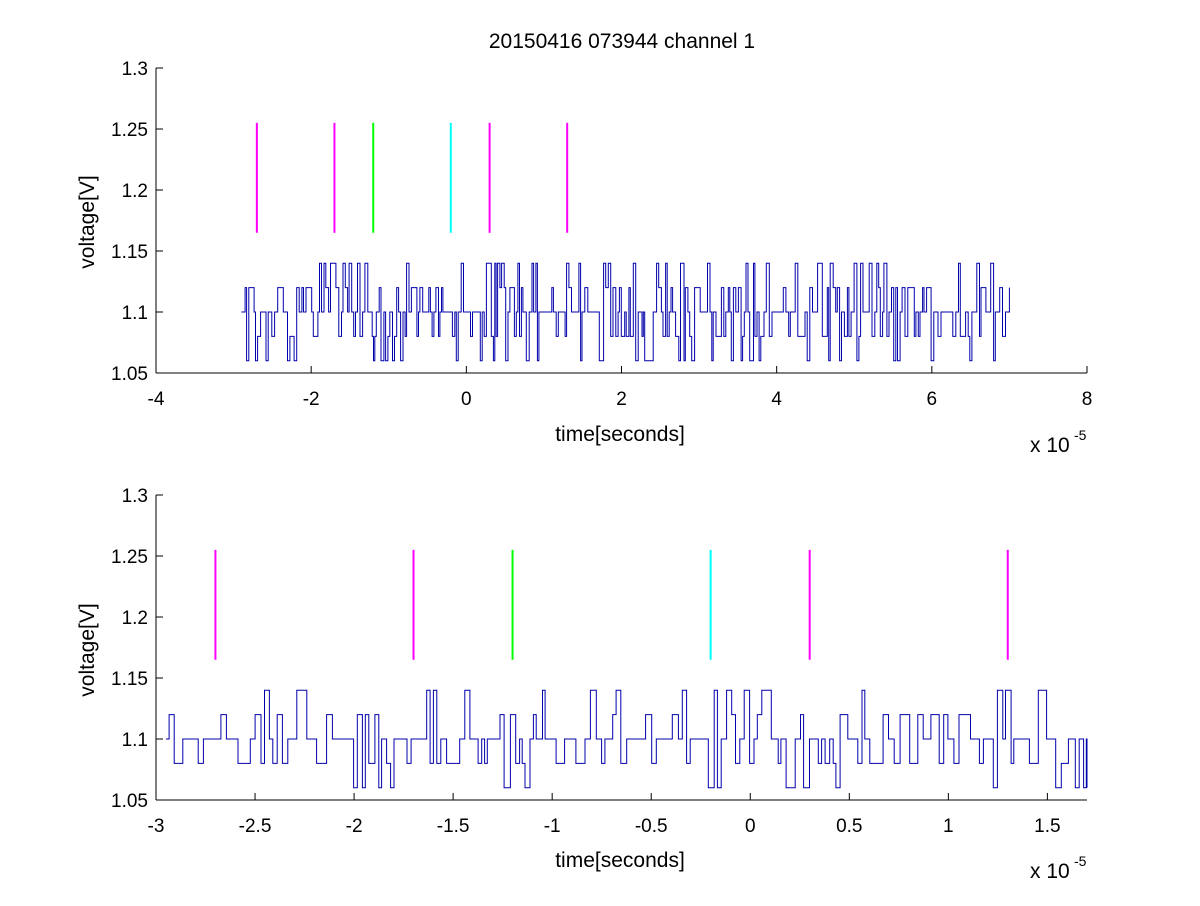  Describe the element at coordinates (156, 399) in the screenshot. I see `top-x-tick-label: -4` at that location.